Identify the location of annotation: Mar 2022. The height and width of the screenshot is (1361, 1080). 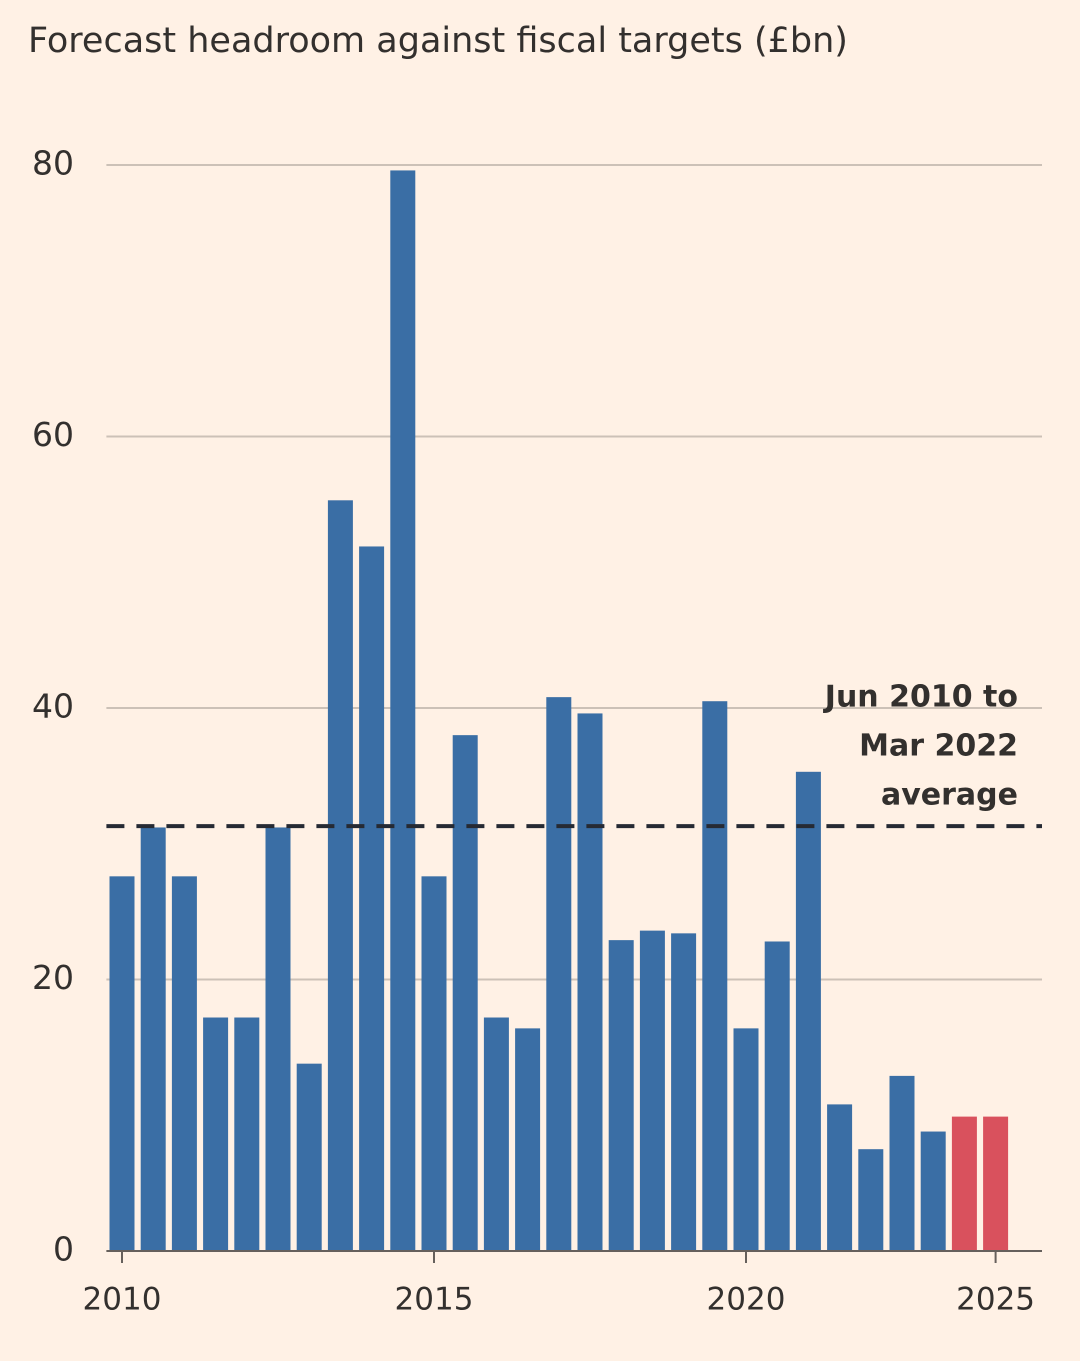
(938, 746).